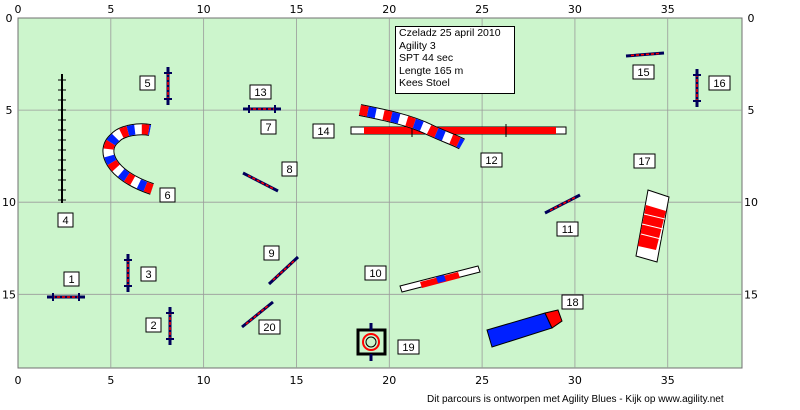 The image size is (800, 410). What do you see at coordinates (575, 9) in the screenshot?
I see `x-tick-label-top: 30` at bounding box center [575, 9].